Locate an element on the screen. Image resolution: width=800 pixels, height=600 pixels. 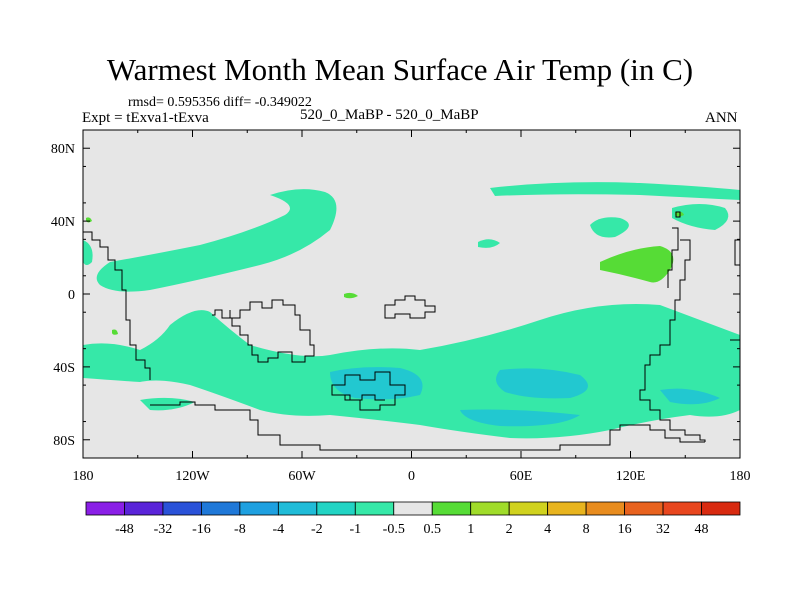
continent-outline-northeast is located at coordinates (674, 249).